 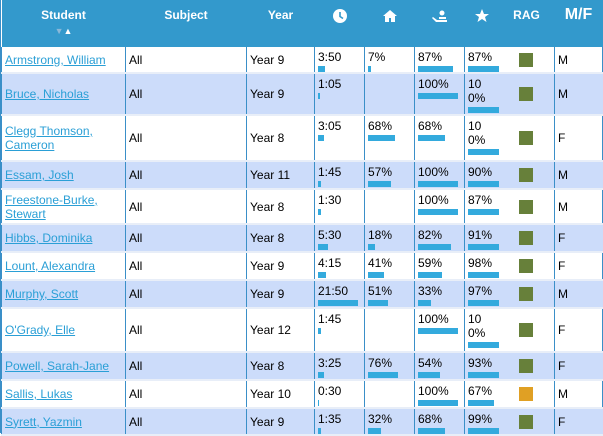 What do you see at coordinates (59, 31) in the screenshot?
I see `sort-desc-icon: ▼` at bounding box center [59, 31].